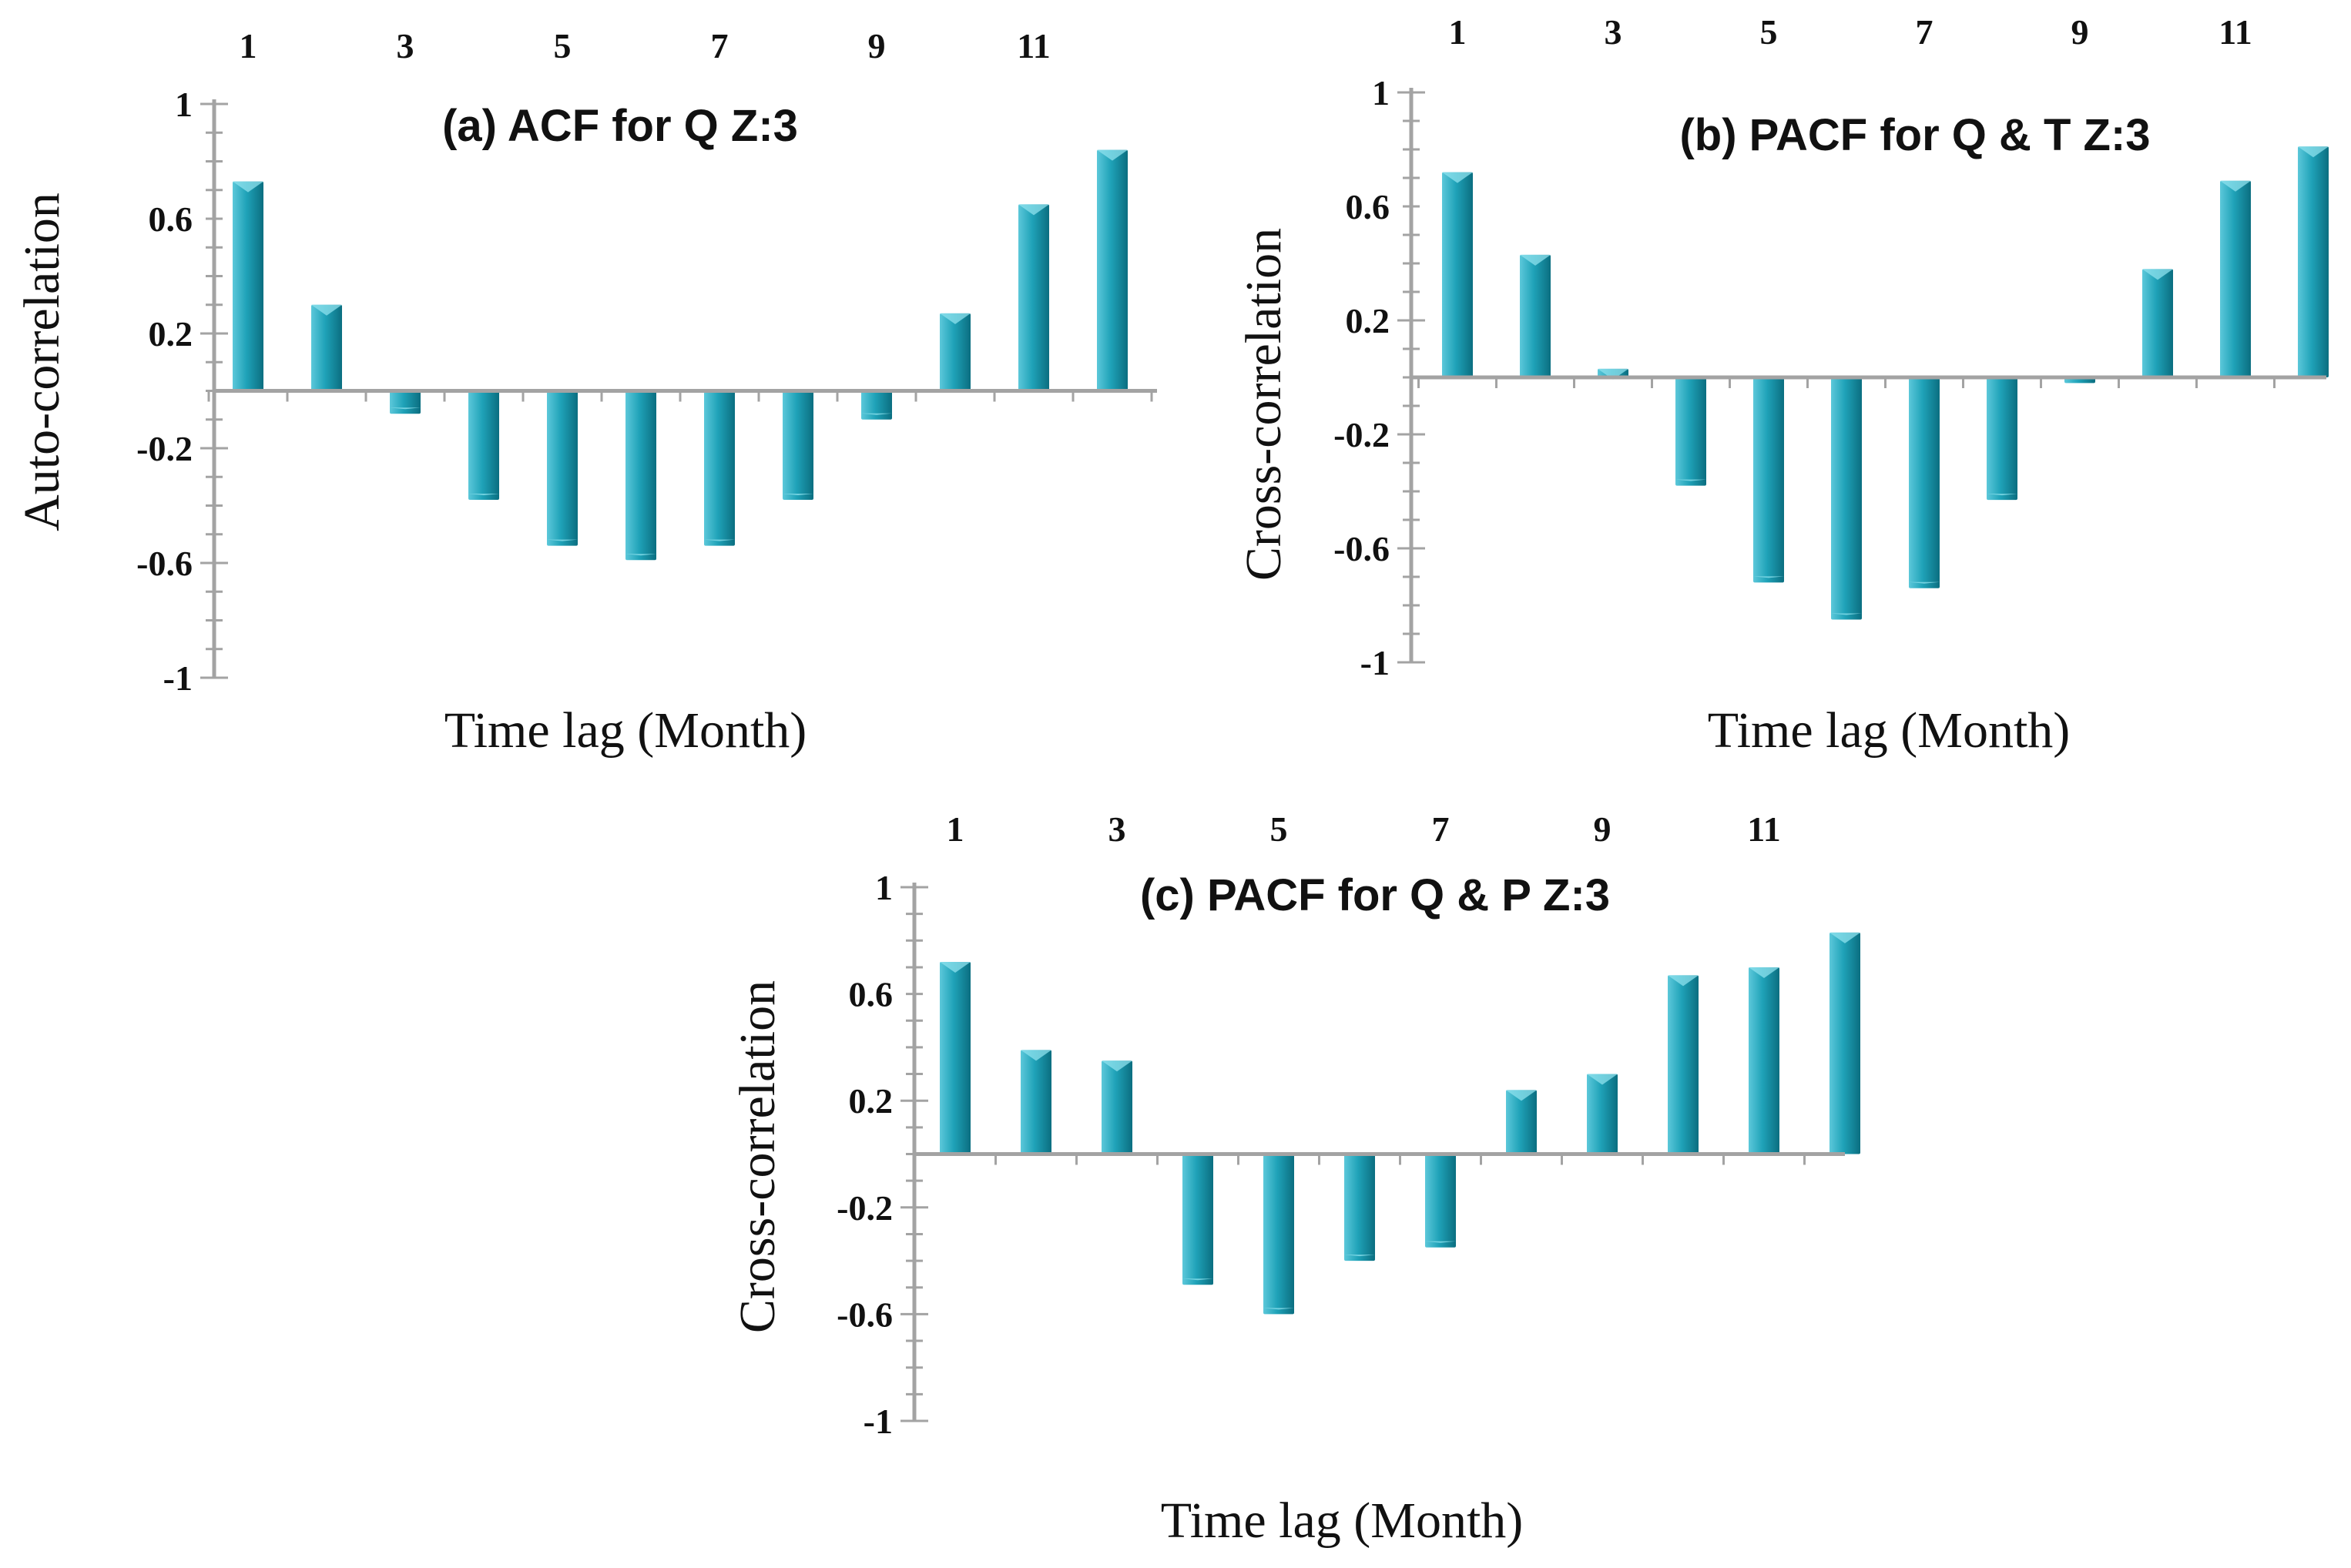 Image resolution: width=2351 pixels, height=1568 pixels. Describe the element at coordinates (1914, 135) in the screenshot. I see `chart-title-b: (b) PACF for Q & T Z:3` at that location.